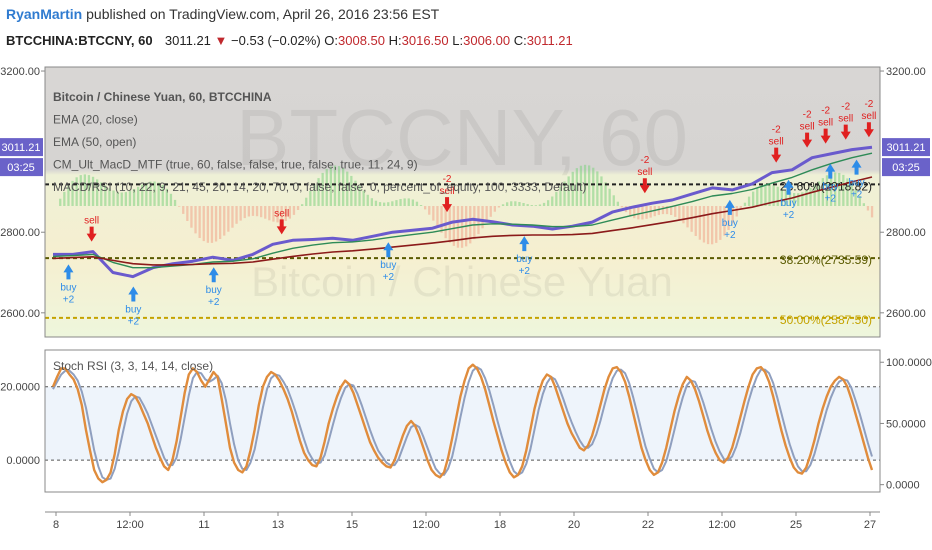  Describe the element at coordinates (425, 40) in the screenshot. I see `high-value: 3016.50` at that location.